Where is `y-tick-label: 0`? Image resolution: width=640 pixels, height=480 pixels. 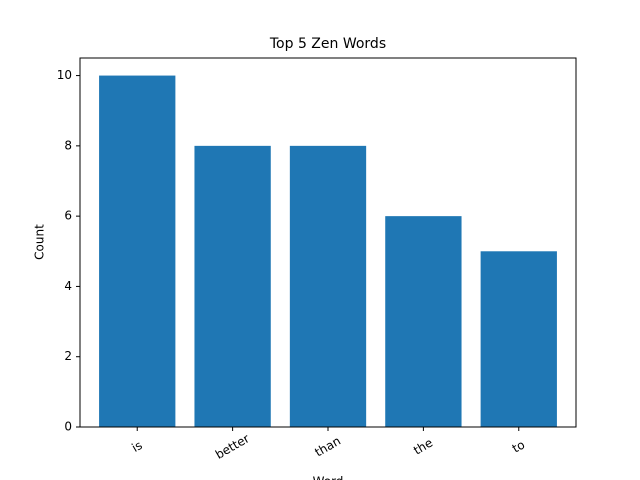 y-tick-label: 0 is located at coordinates (68, 427).